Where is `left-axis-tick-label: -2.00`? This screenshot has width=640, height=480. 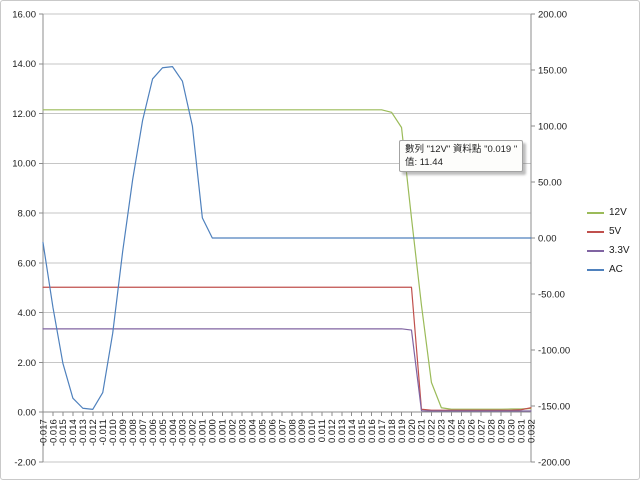
left-axis-tick-label: -2.00 is located at coordinates (25, 462).